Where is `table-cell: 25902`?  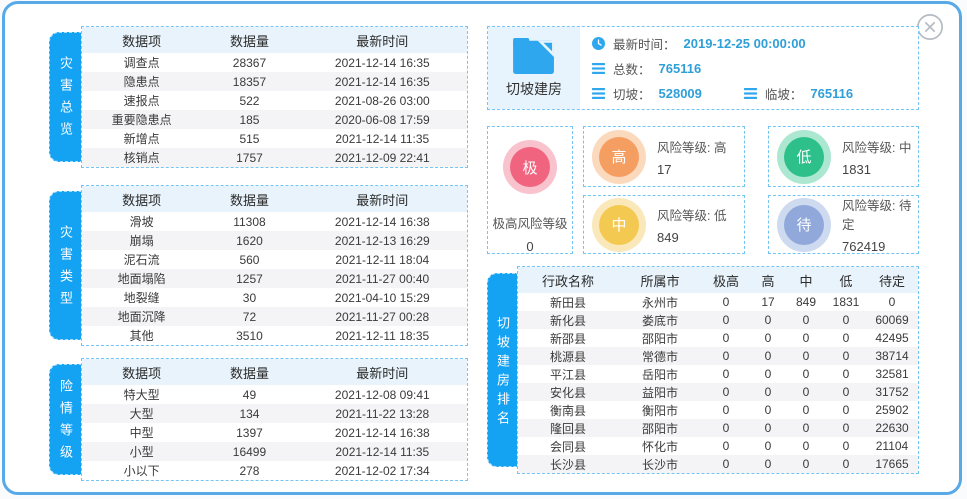 table-cell: 25902 is located at coordinates (892, 410).